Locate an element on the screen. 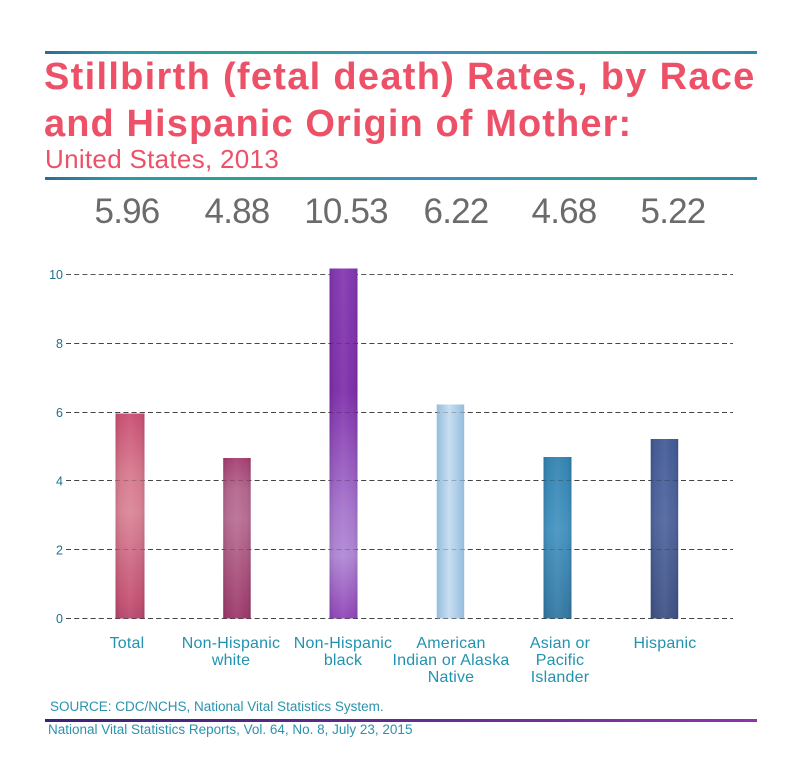  svg-text: 0 is located at coordinates (59, 619).